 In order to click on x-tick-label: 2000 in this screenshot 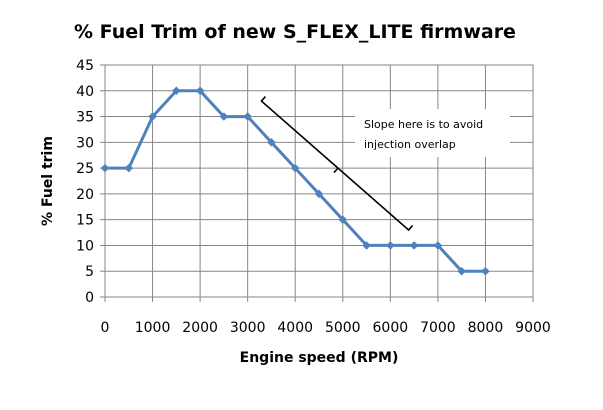, I will do `click(200, 328)`.